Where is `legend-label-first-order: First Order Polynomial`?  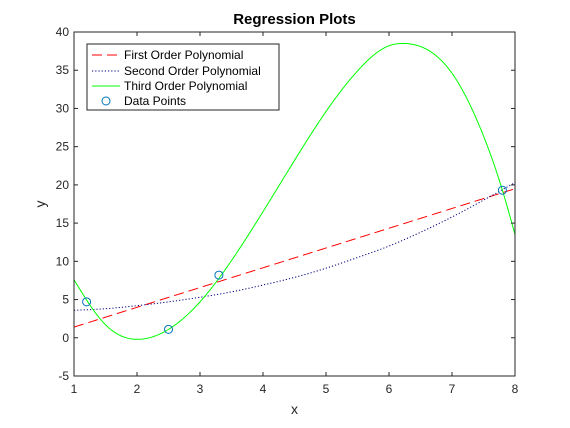 legend-label-first-order: First Order Polynomial is located at coordinates (183, 55).